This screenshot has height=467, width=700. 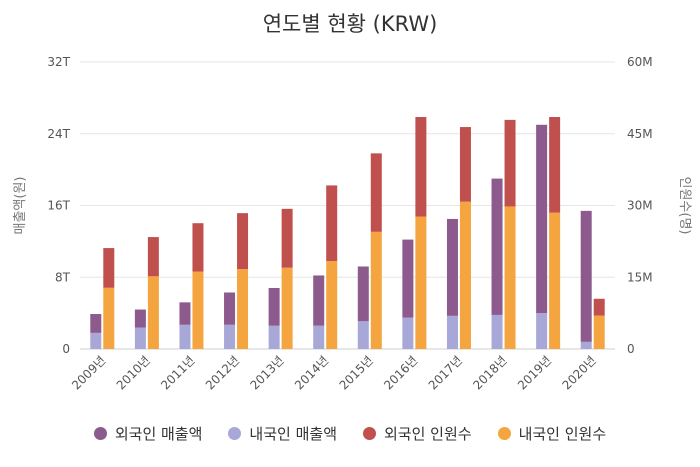 I want to click on y-tick-label-left: 8T, so click(x=63, y=277).